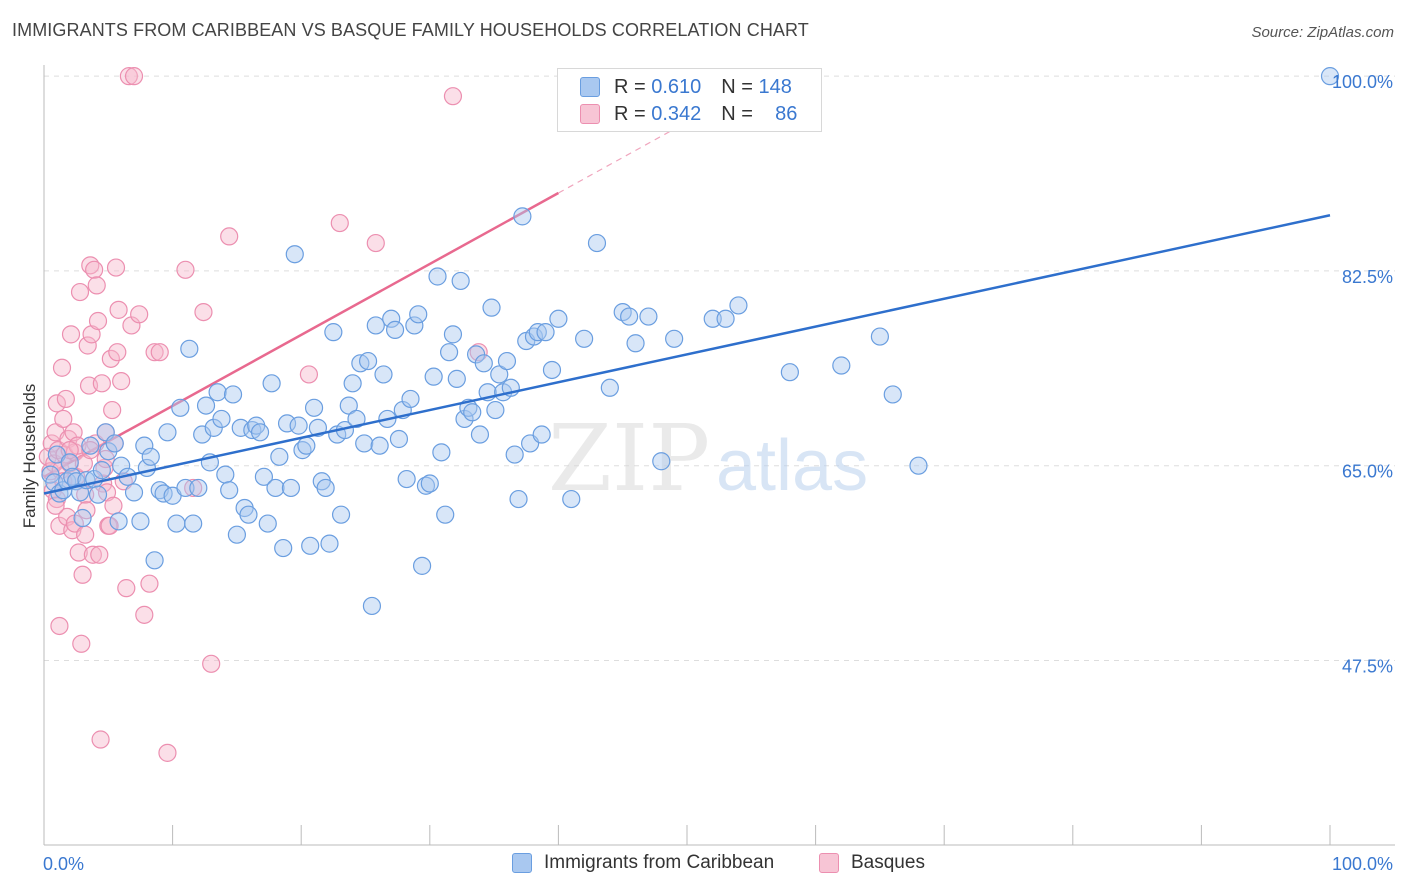 This screenshot has width=1406, height=892. I want to click on x-tick-label-min: 0.0%, so click(63, 864).